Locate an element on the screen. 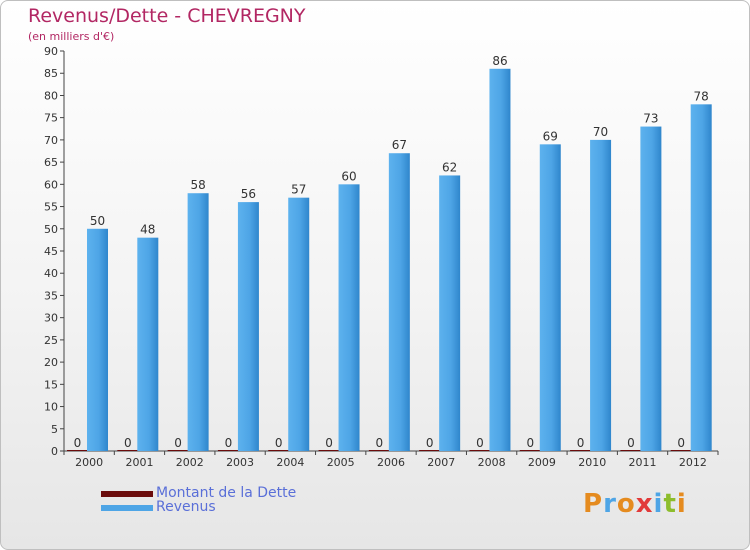 The image size is (750, 550). y-tick-label: 10 is located at coordinates (51, 407).